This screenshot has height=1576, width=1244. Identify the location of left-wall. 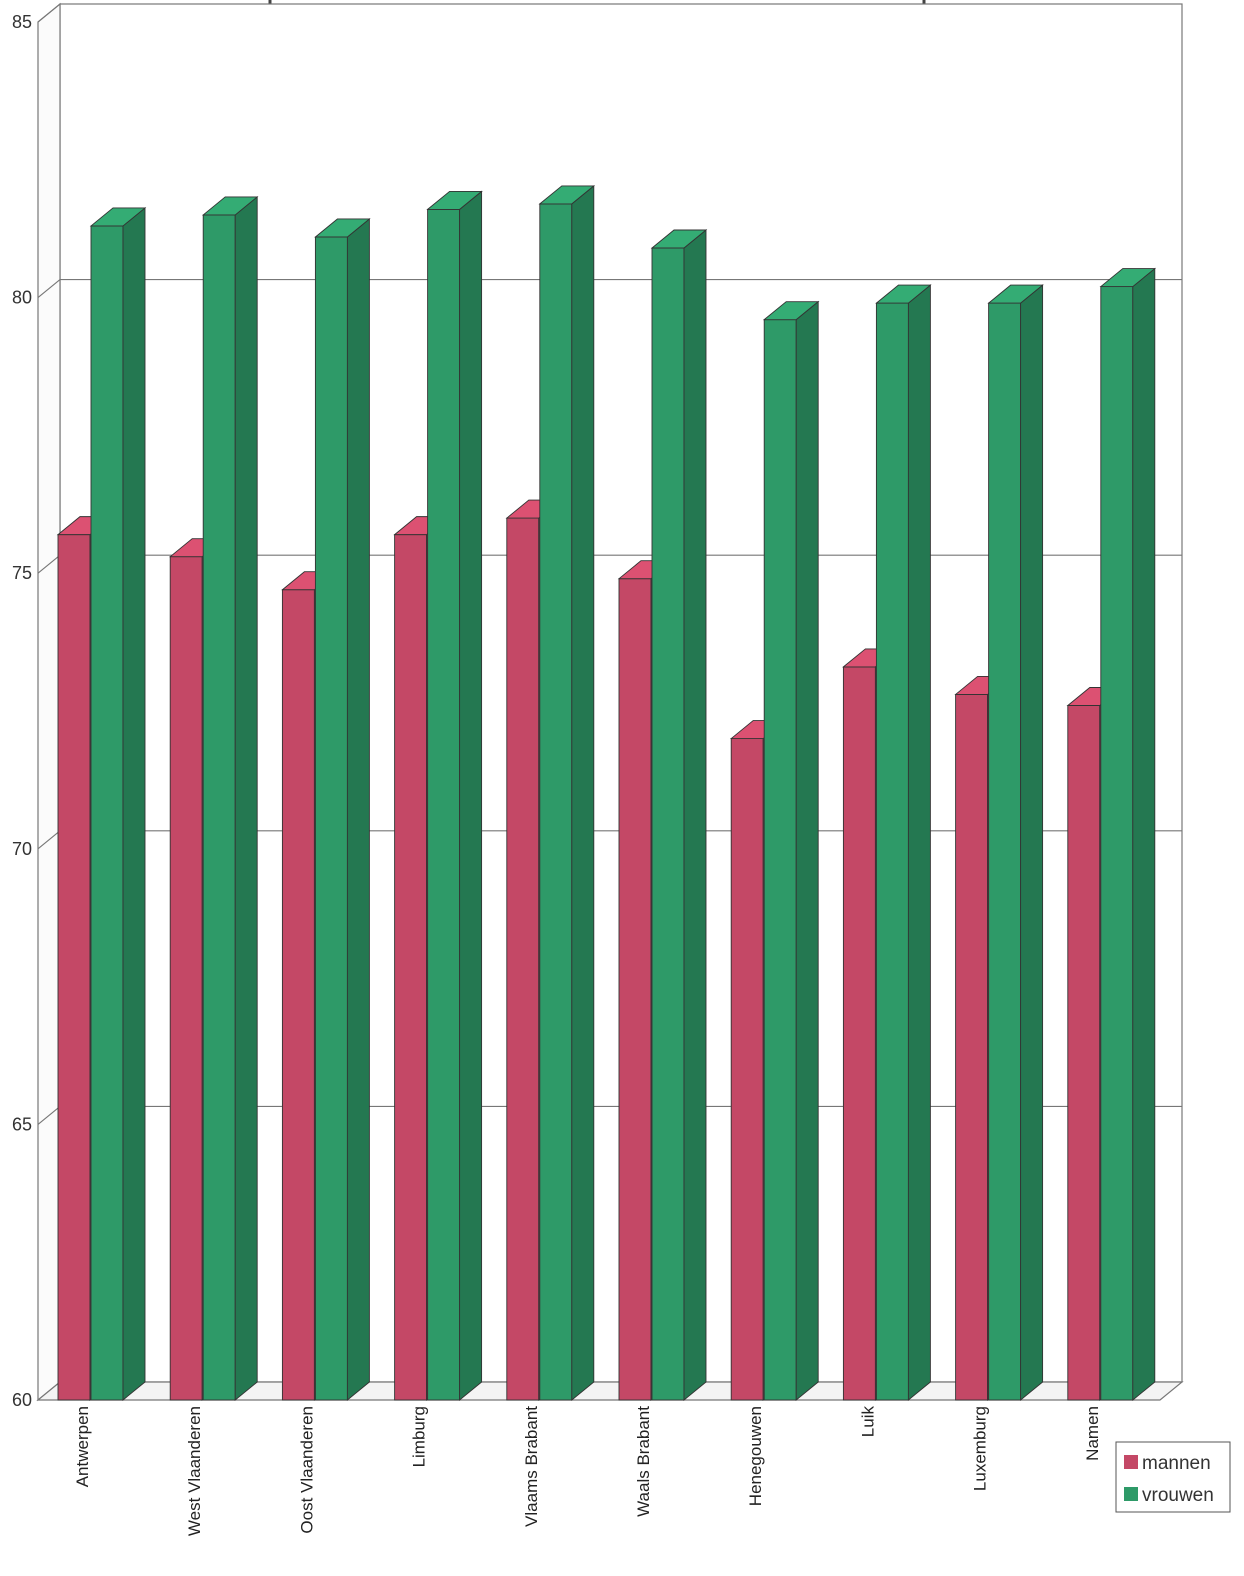
(49, 702).